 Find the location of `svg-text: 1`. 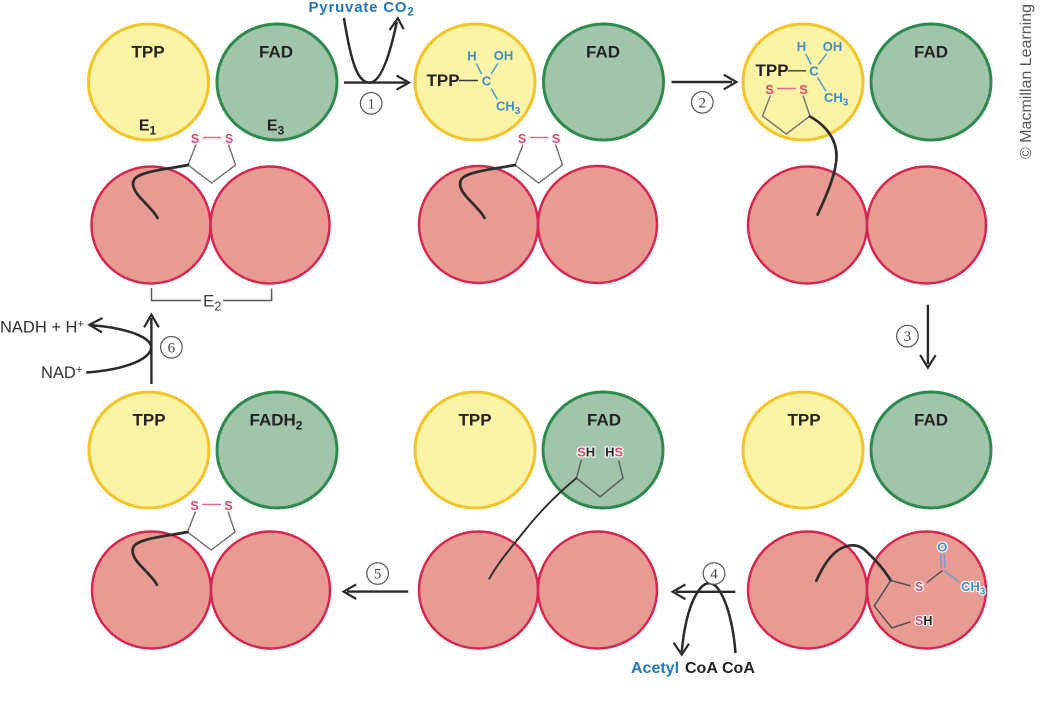

svg-text: 1 is located at coordinates (371, 104).